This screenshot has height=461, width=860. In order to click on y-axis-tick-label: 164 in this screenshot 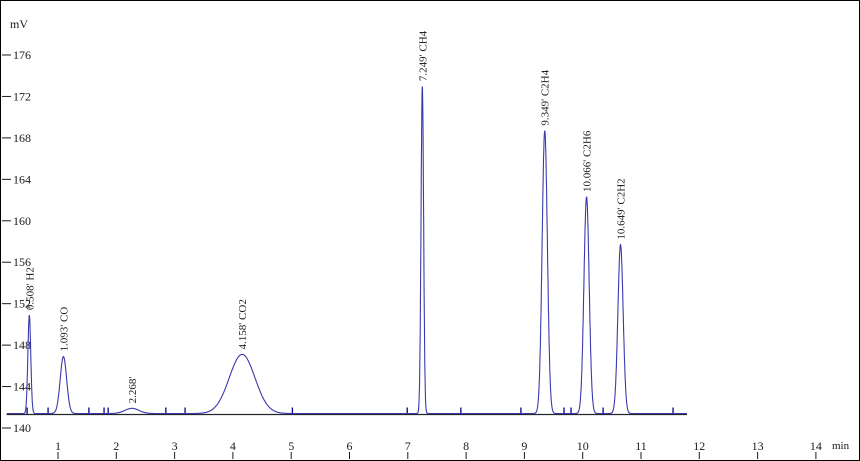, I will do `click(22, 179)`.